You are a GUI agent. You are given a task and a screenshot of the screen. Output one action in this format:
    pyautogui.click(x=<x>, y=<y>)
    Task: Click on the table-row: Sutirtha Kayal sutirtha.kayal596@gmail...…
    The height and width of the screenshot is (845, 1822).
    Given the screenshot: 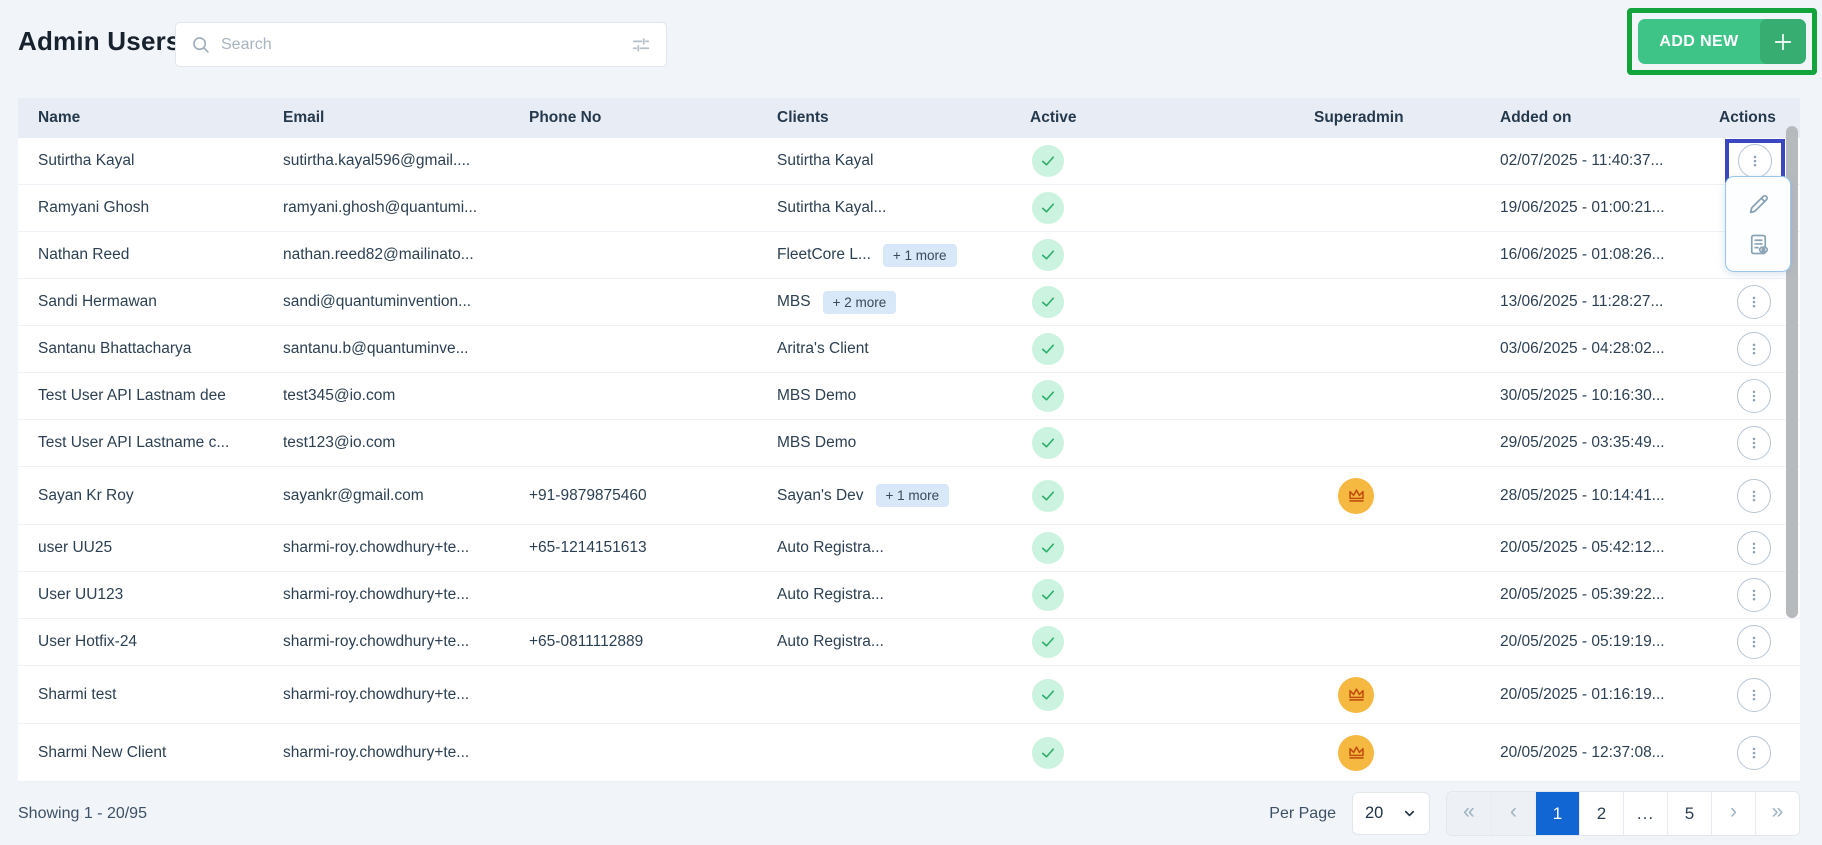 What is the action you would take?
    pyautogui.click(x=909, y=161)
    